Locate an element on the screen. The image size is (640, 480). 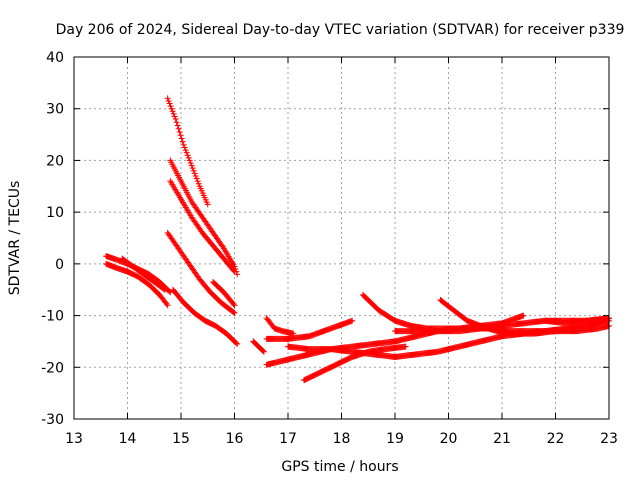
x-tick-label: 15 is located at coordinates (181, 439).